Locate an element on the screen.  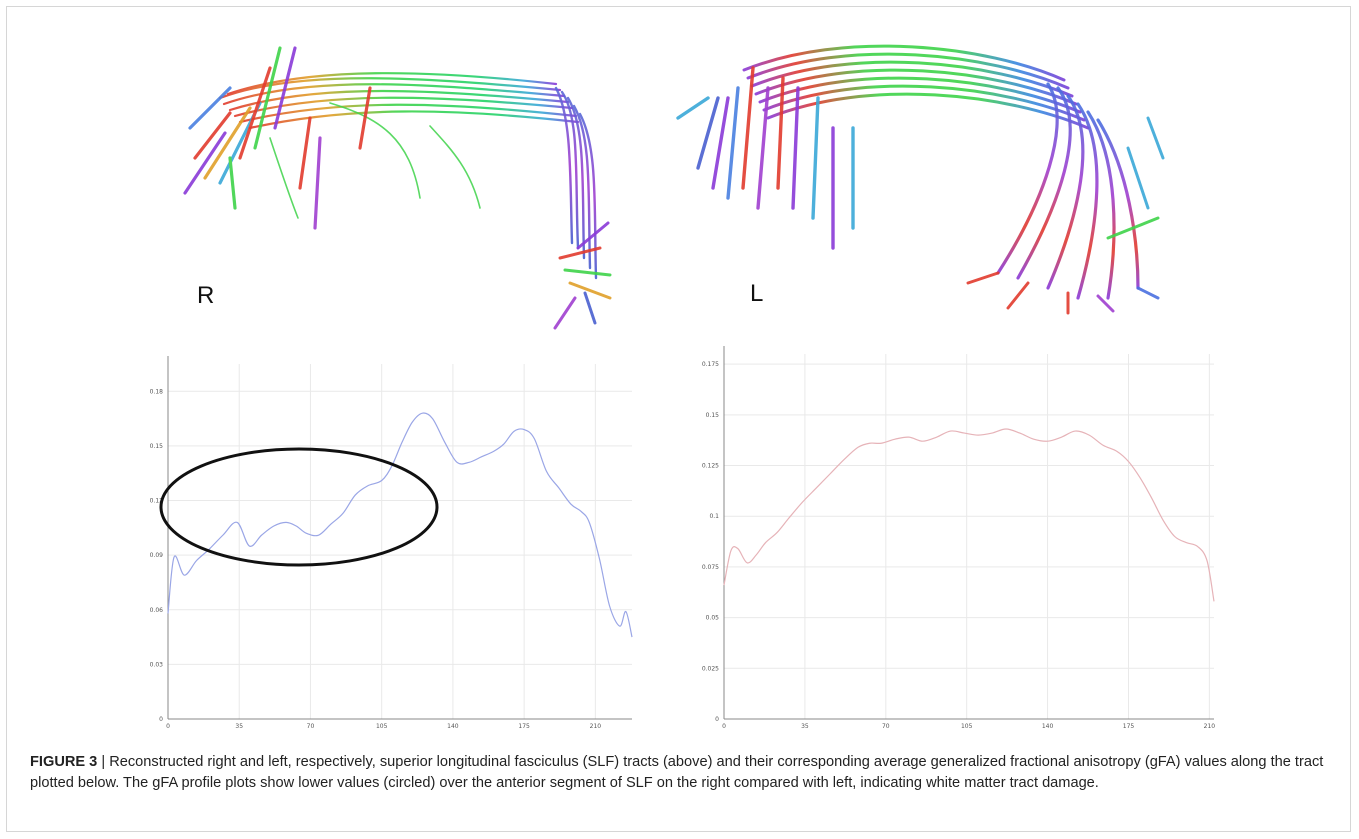
y-tick-label-6: 0.15 is located at coordinates (713, 415).